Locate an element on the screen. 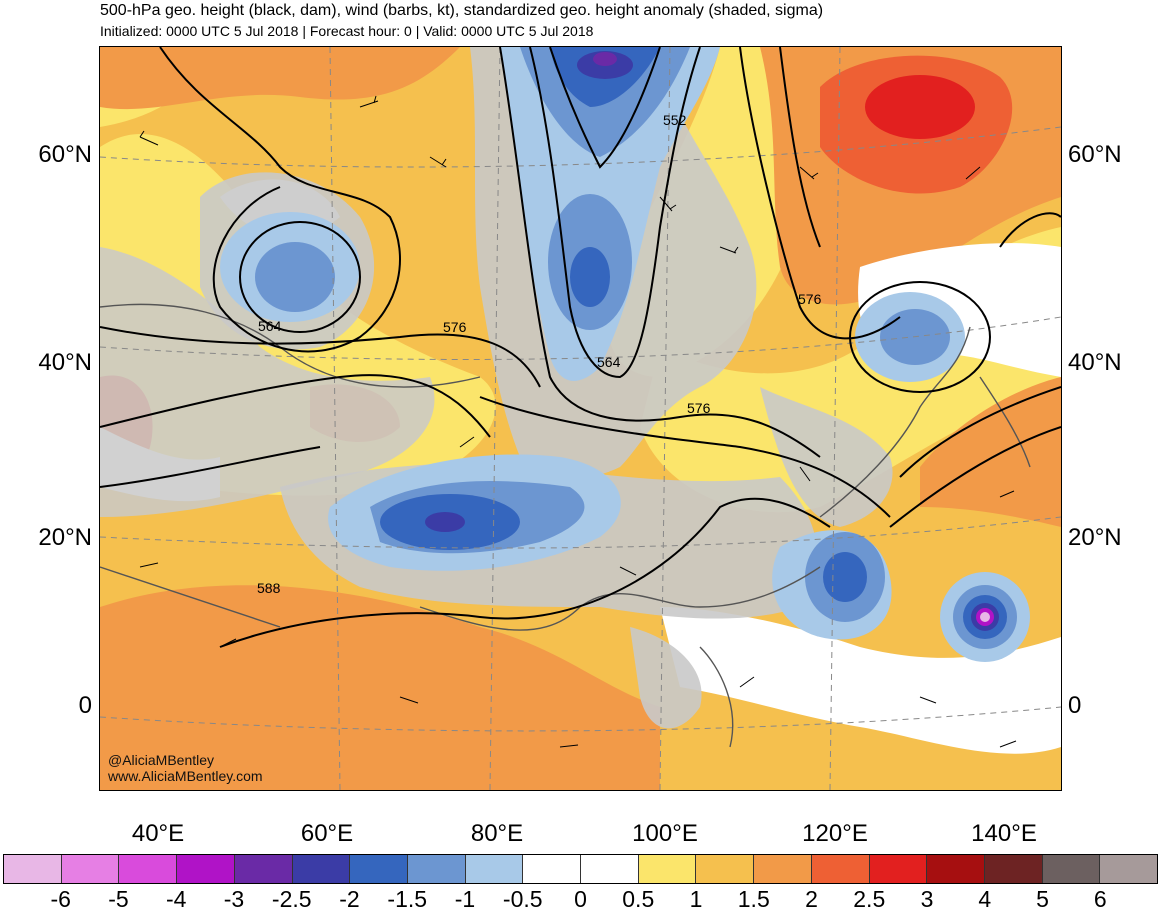 The image size is (1160, 913). colorbar-tick-label: -2 is located at coordinates (349, 899).